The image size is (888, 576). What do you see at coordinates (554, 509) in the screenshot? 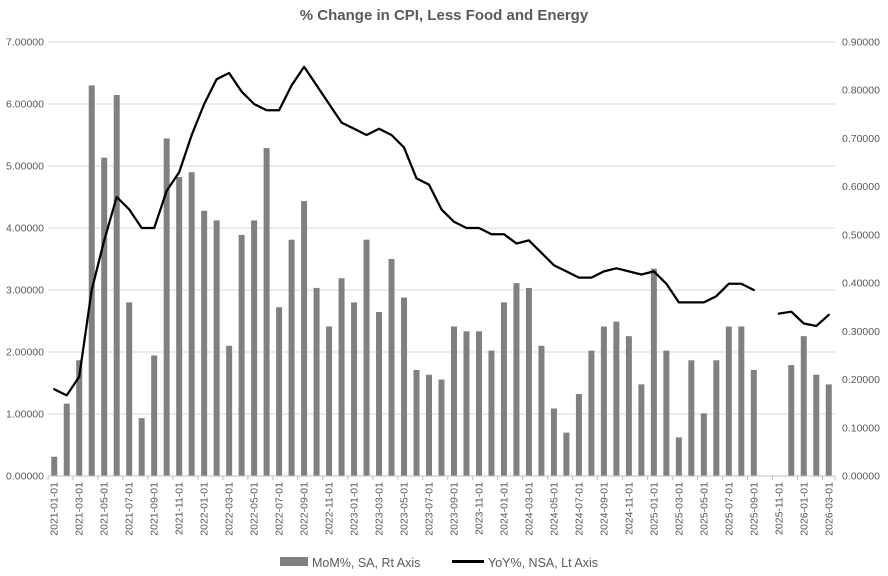
I see `x-axis-label: 2024-05-01` at bounding box center [554, 509].